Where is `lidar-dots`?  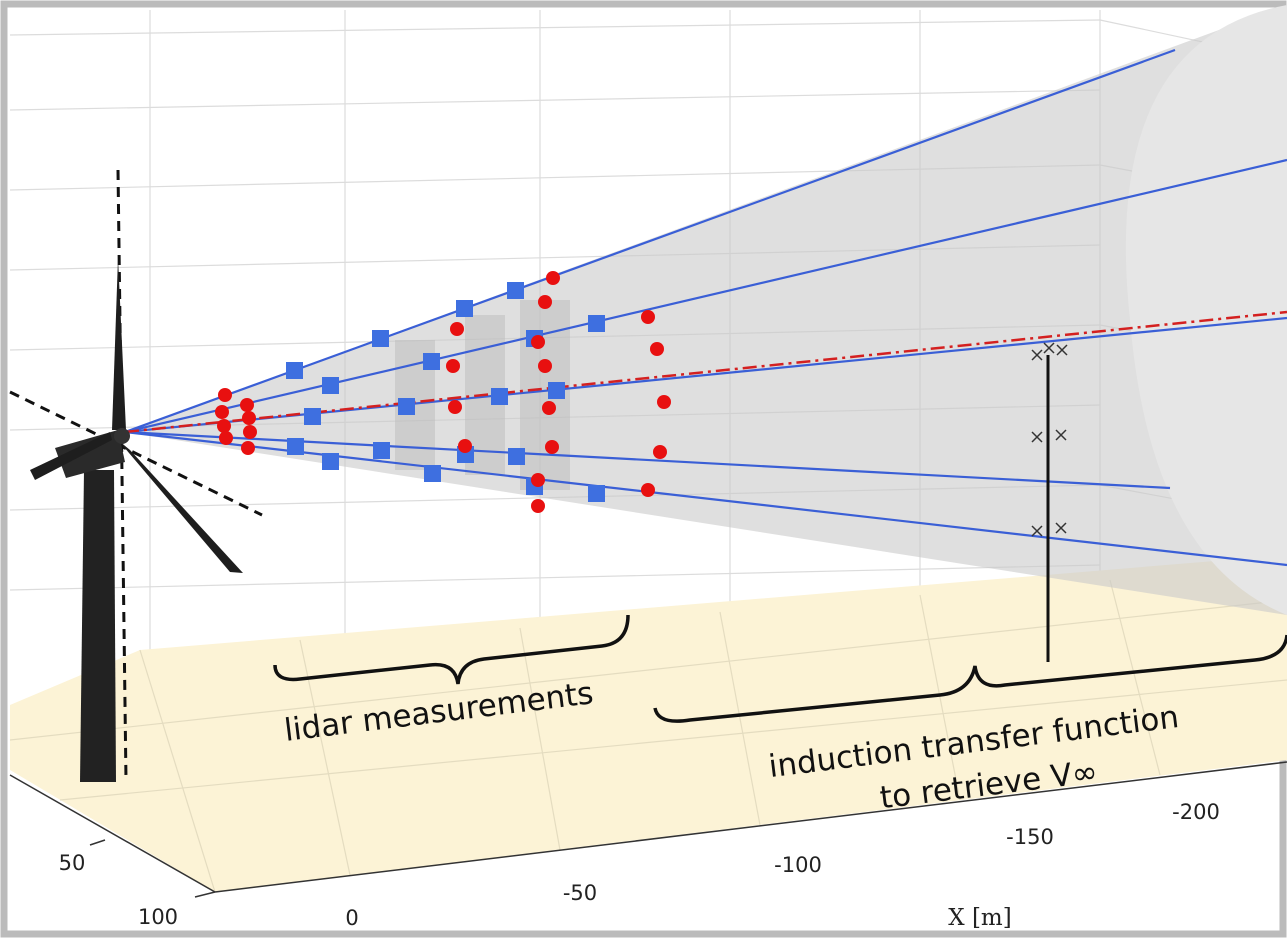
lidar-dots is located at coordinates (443, 392).